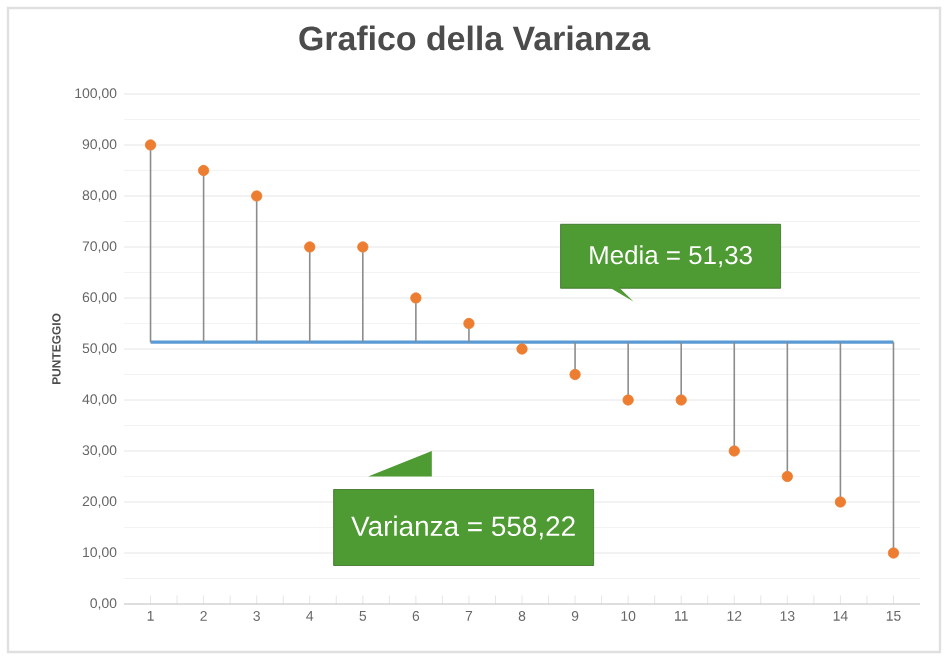  What do you see at coordinates (463, 527) in the screenshot?
I see `annotation: Varianza = 558,22` at bounding box center [463, 527].